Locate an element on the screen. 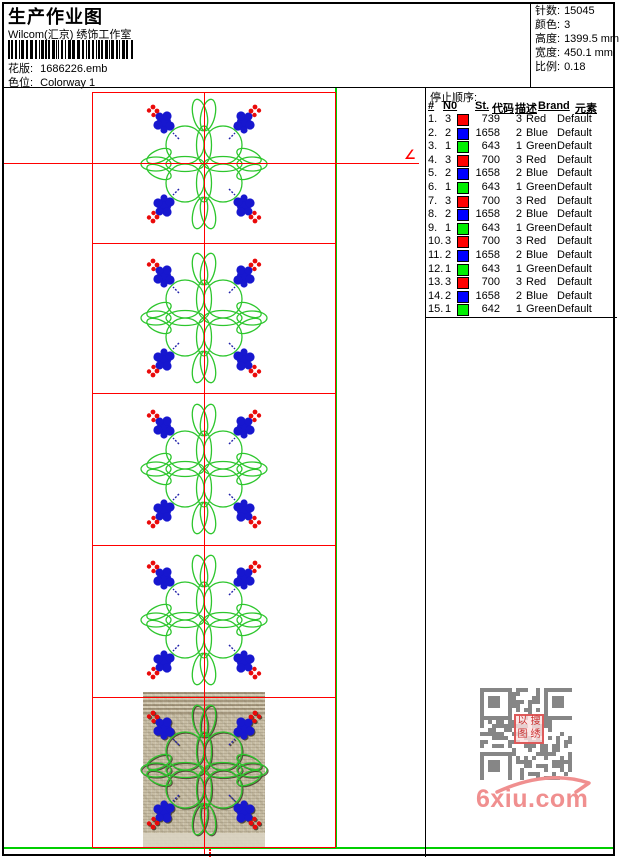  row-index: 1. is located at coordinates (433, 119).